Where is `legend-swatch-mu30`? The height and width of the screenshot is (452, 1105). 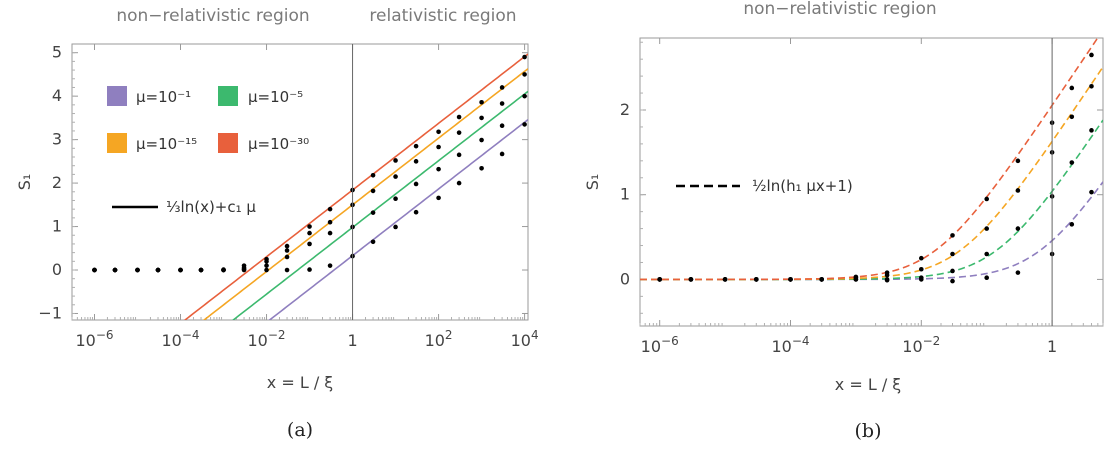
legend-swatch-mu30 is located at coordinates (228, 143).